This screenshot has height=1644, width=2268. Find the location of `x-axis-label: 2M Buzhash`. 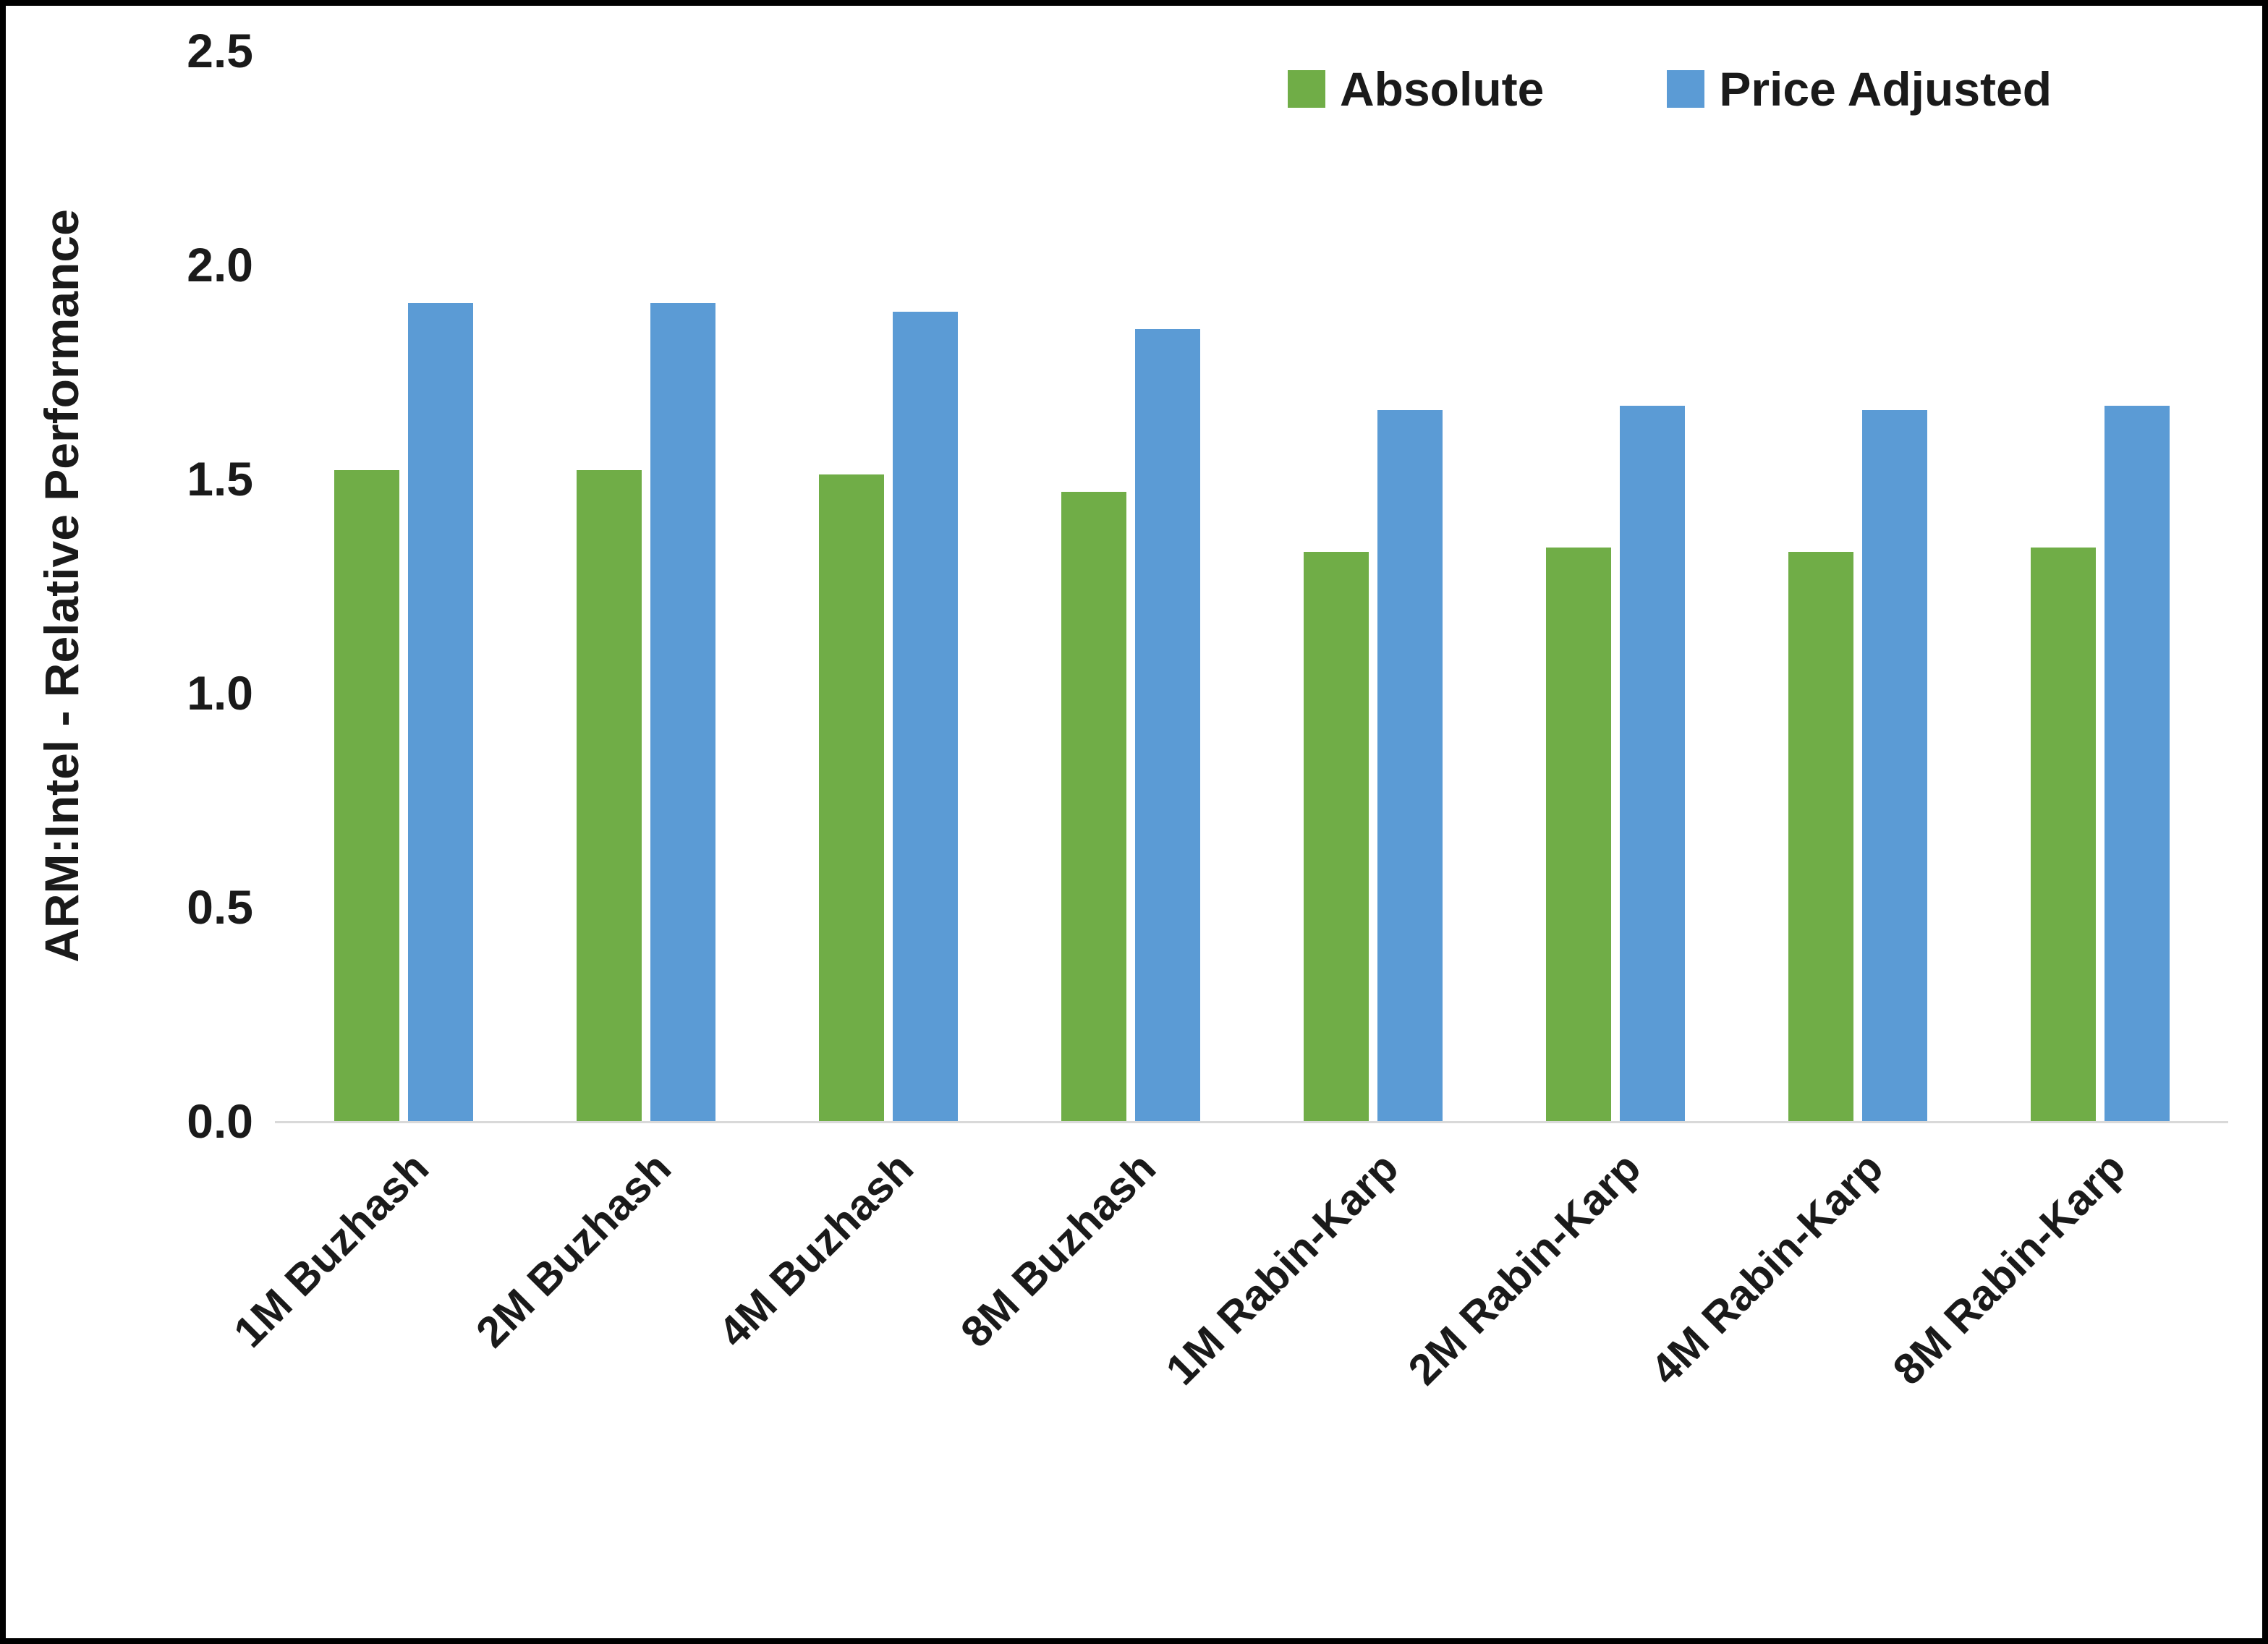

x-axis-label: 2M Buzhash is located at coordinates (574, 1250).